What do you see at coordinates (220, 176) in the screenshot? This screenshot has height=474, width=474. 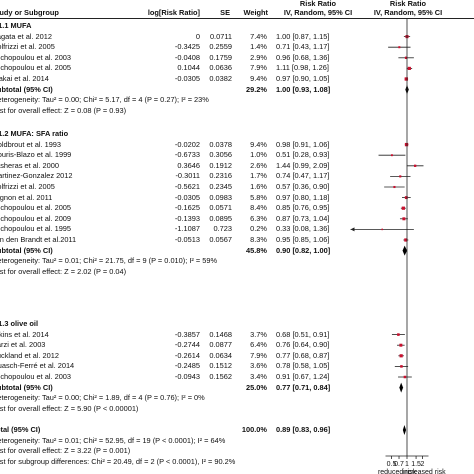 I see `se-value: 0.2316` at bounding box center [220, 176].